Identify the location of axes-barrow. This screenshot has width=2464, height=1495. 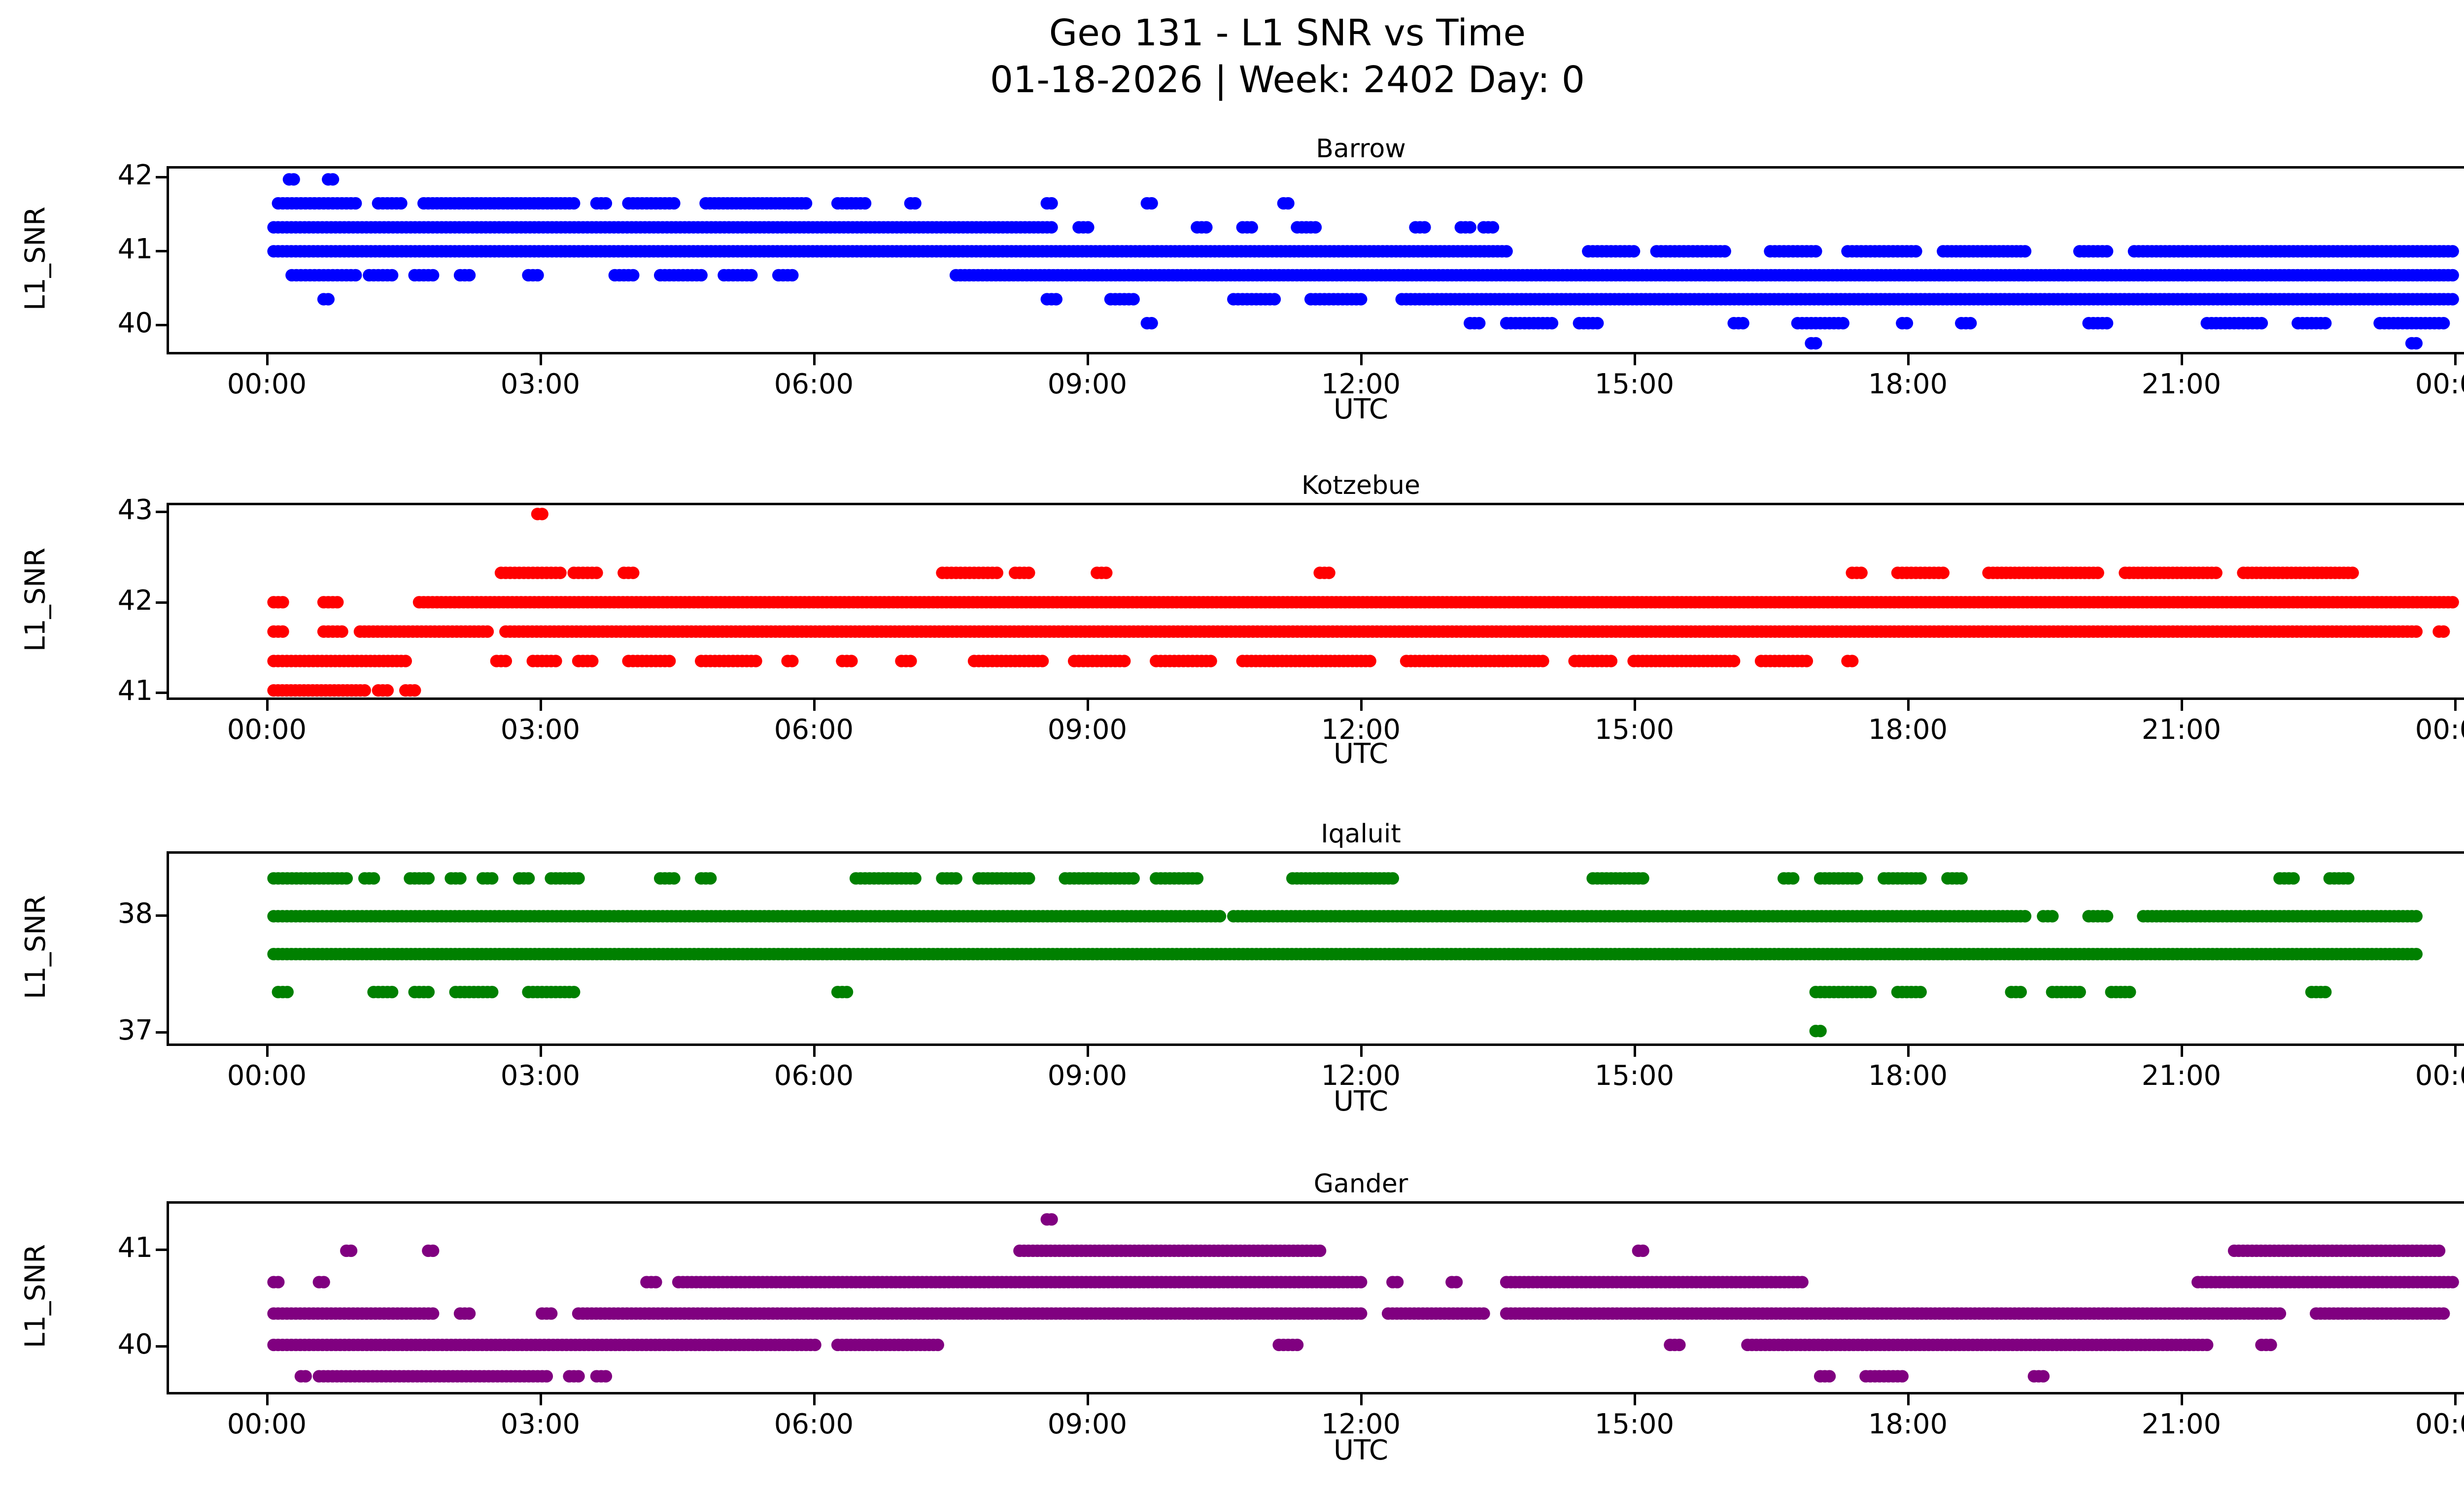
(1315, 260).